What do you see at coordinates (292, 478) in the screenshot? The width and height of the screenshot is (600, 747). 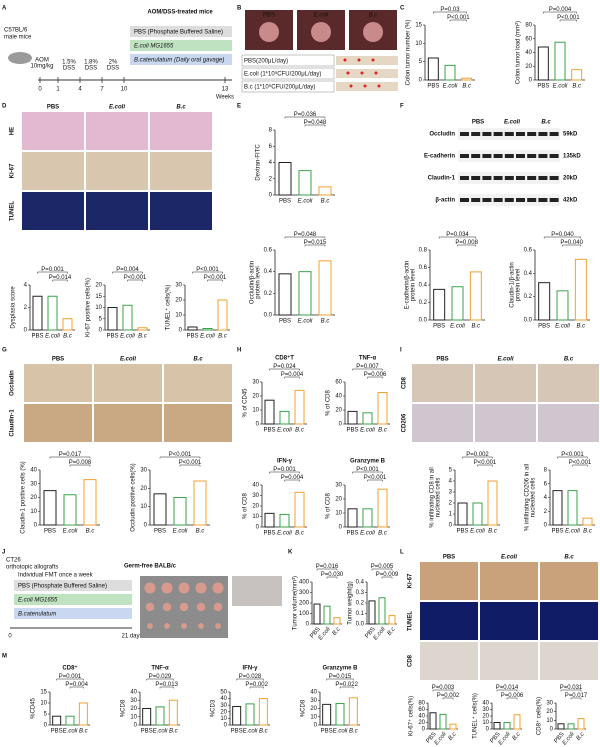 I see `p-value: P=0.004` at bounding box center [292, 478].